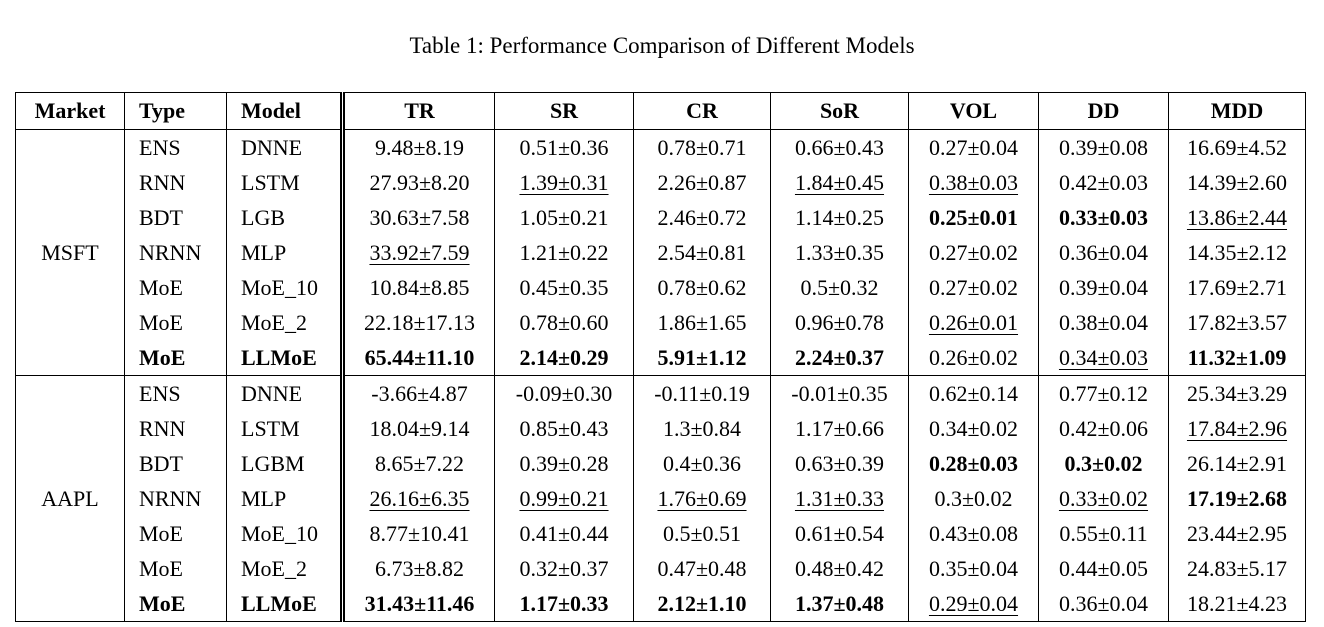 The width and height of the screenshot is (1324, 627). I want to click on table-cell: 0.47±0.48, so click(702, 568).